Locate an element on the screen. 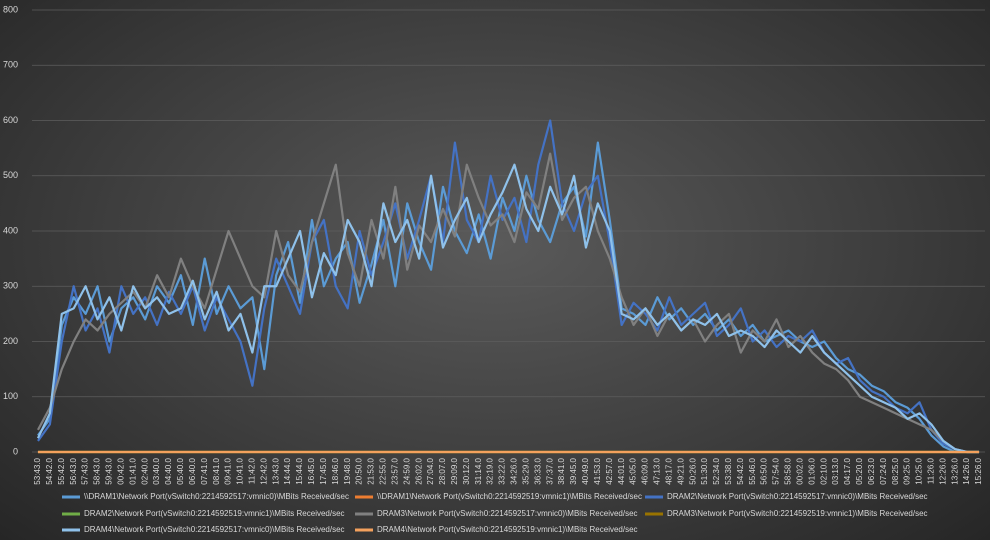 This screenshot has height=540, width=990. x-tick-label: 56:43.0 is located at coordinates (73, 470).